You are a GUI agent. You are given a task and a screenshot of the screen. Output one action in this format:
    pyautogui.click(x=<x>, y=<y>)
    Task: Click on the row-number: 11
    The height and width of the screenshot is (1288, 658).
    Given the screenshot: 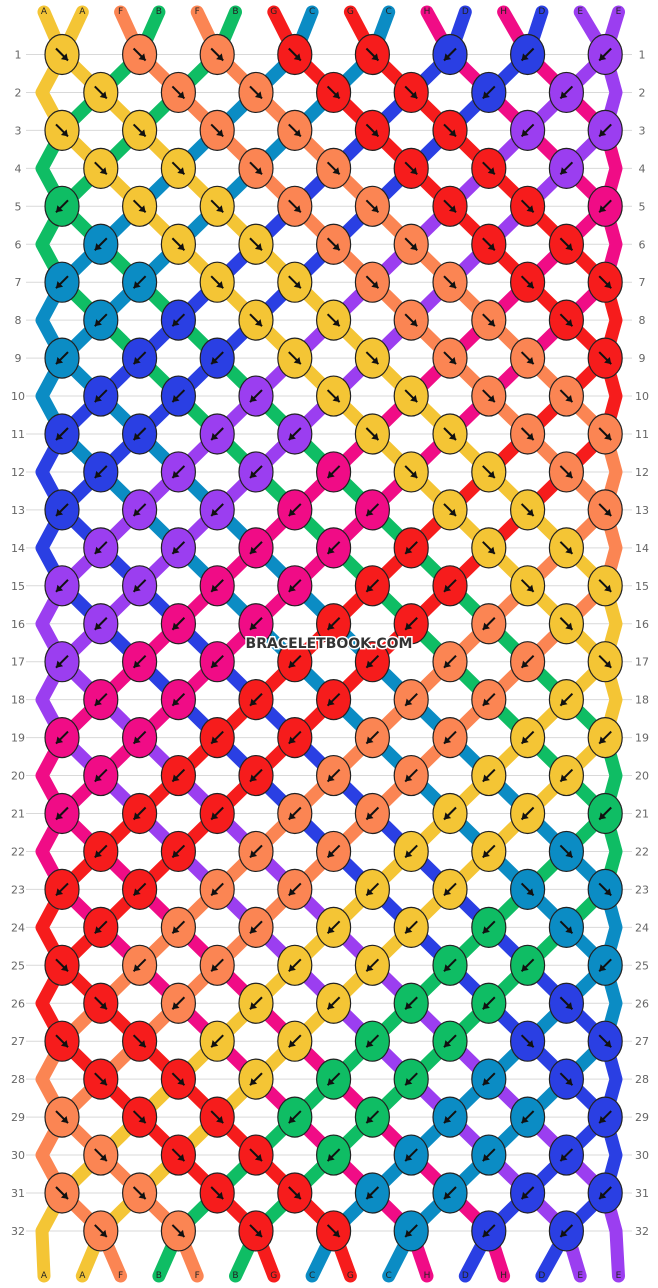 What is the action you would take?
    pyautogui.click(x=642, y=434)
    